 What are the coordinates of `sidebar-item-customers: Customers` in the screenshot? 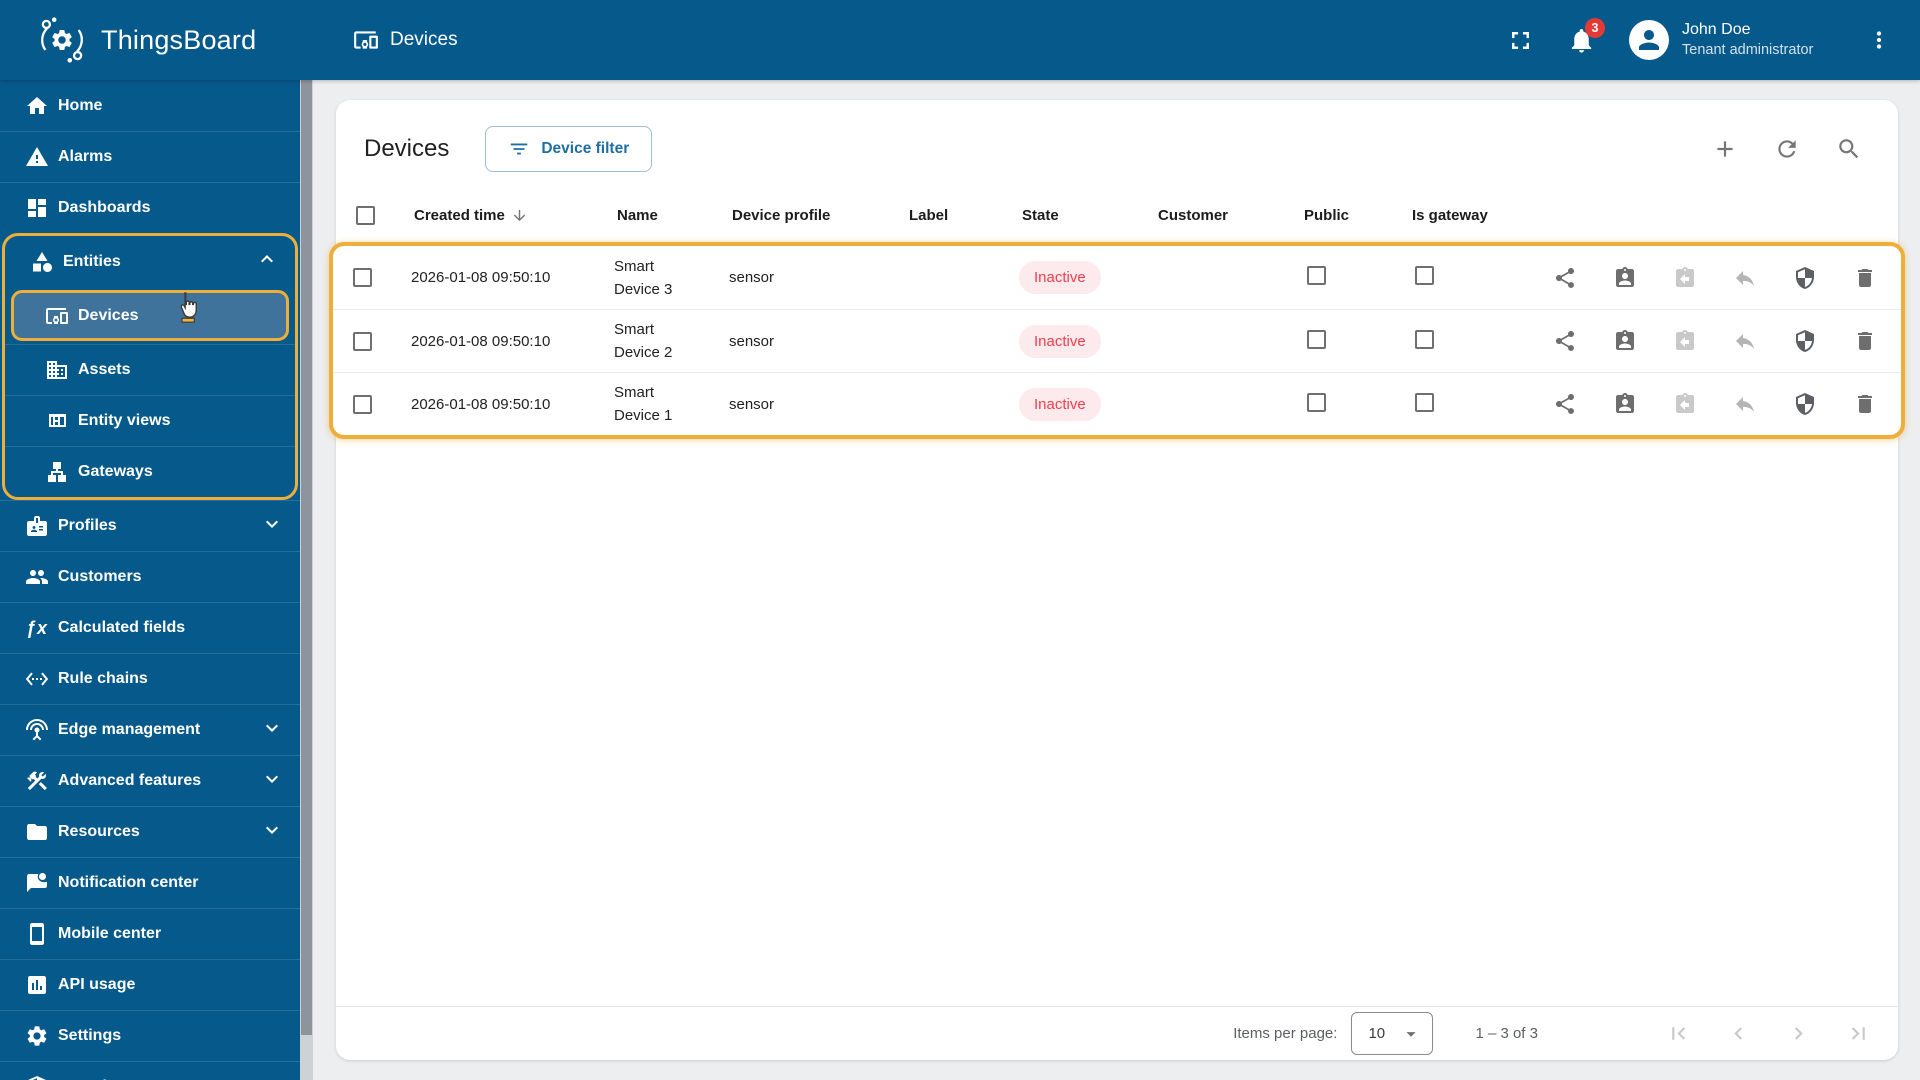 It's located at (150, 576).